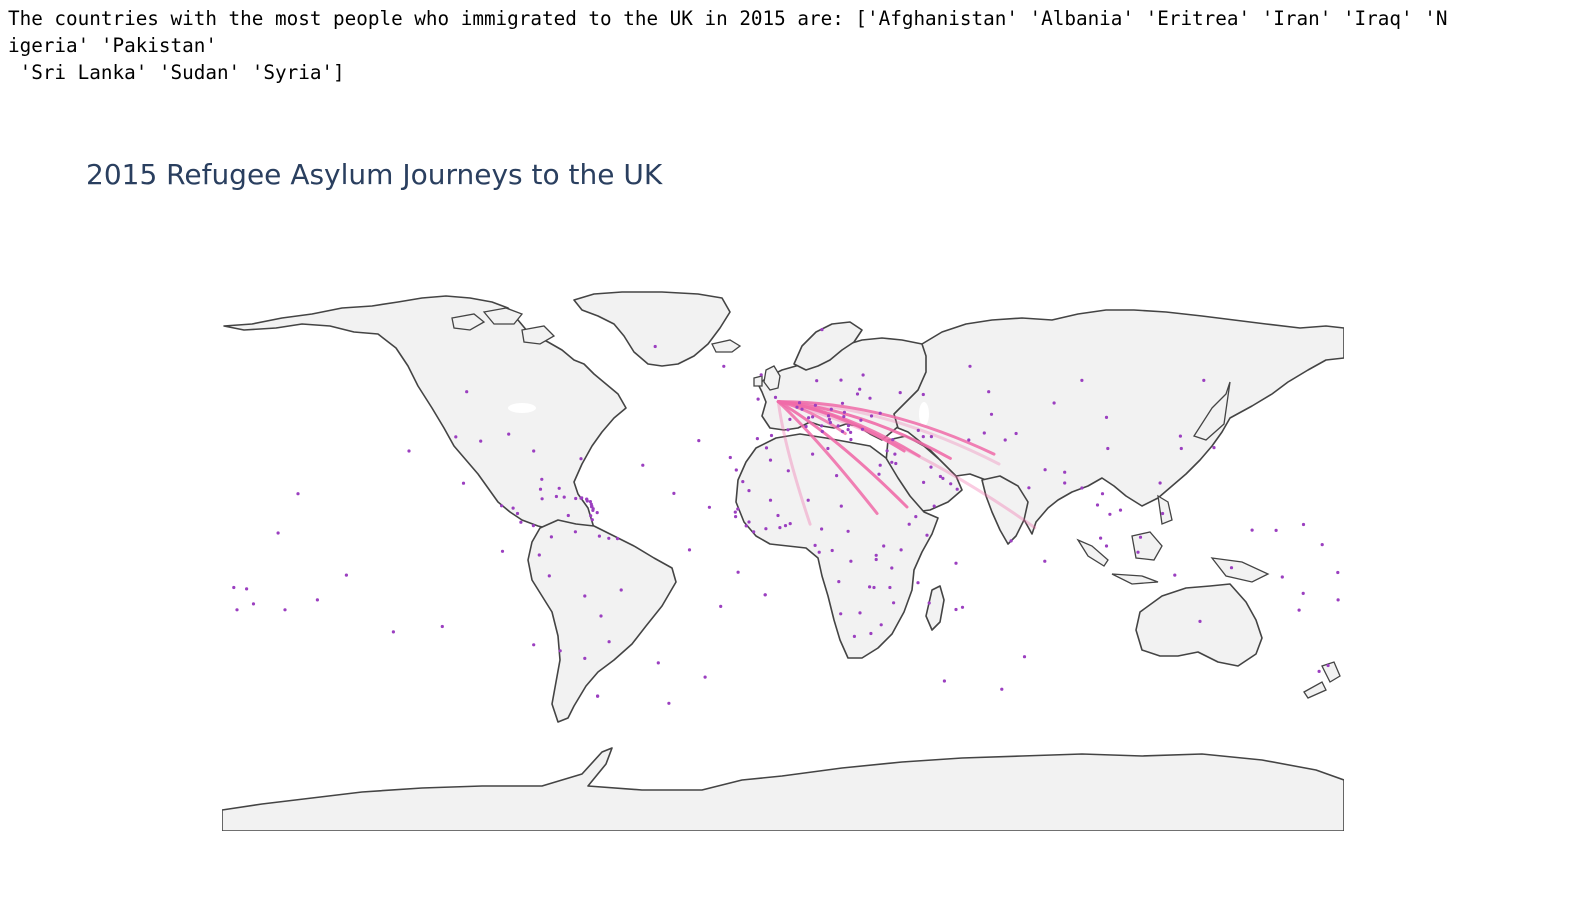  What do you see at coordinates (906, 465) in the screenshot?
I see `route-sri-lanka` at bounding box center [906, 465].